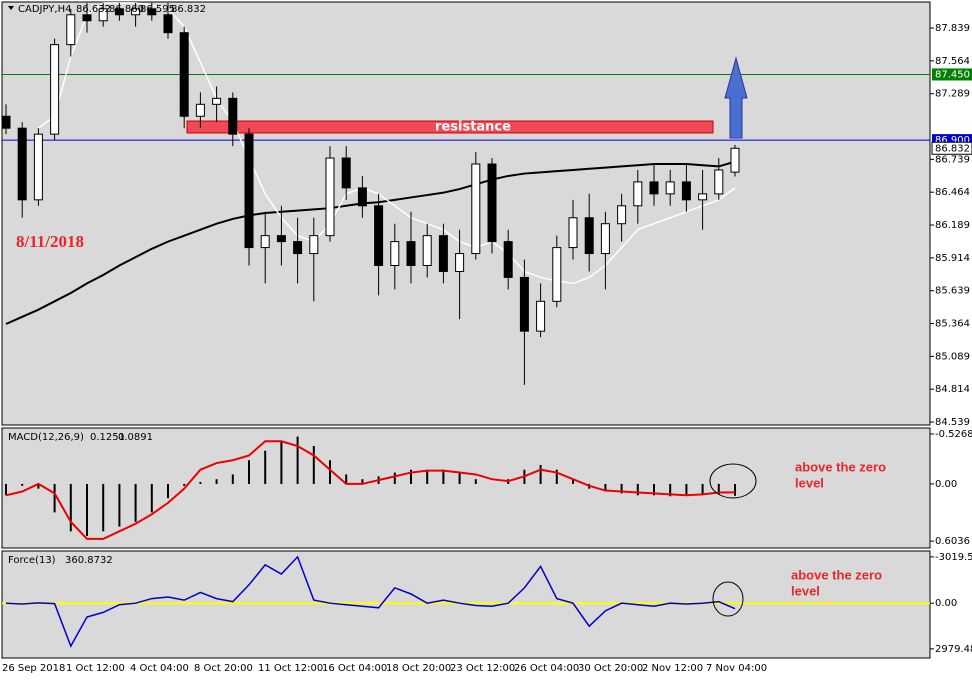 The width and height of the screenshot is (972, 680). Describe the element at coordinates (952, 192) in the screenshot. I see `y-tick-label: 86.464` at that location.